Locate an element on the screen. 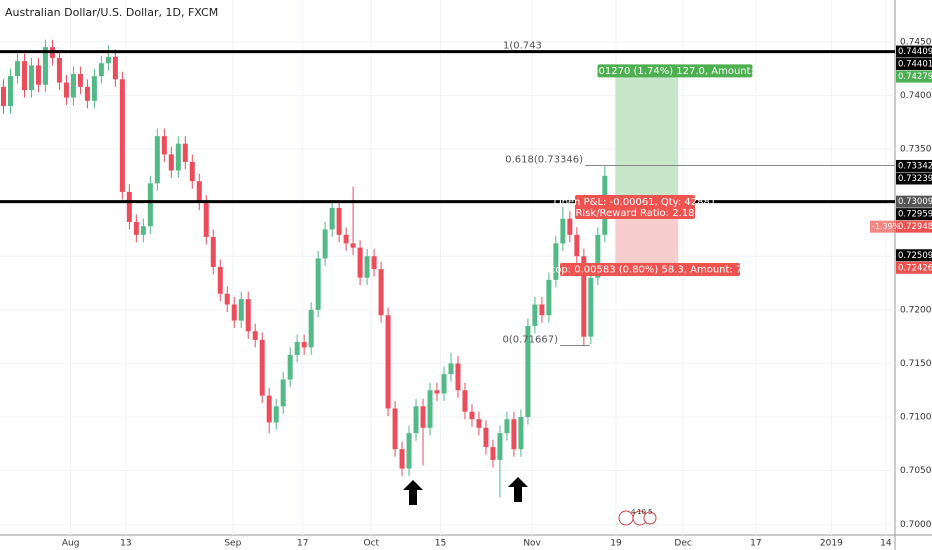 The width and height of the screenshot is (932, 550). y-tick-label: 0.70000 is located at coordinates (916, 525).